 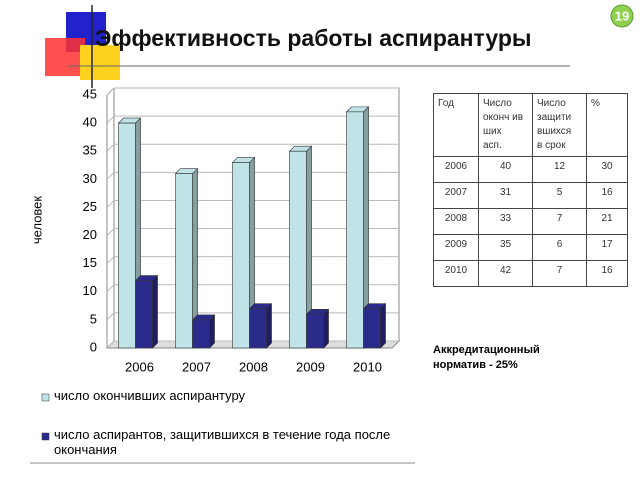 I want to click on table-cell: 17, so click(x=607, y=247).